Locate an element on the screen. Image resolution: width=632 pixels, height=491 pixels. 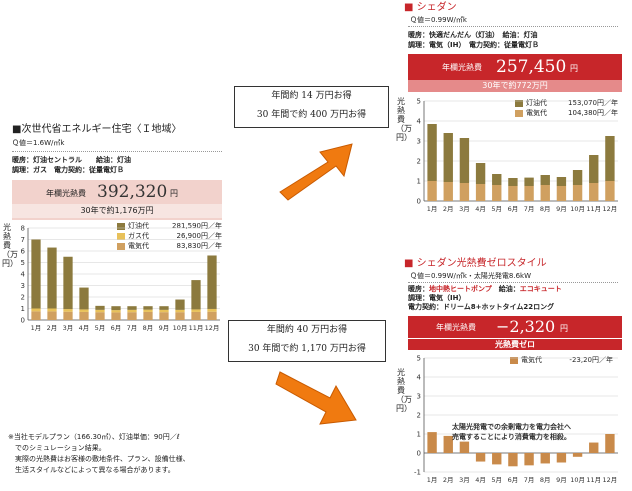
y-tick-label: 3 is located at coordinates (23, 286).